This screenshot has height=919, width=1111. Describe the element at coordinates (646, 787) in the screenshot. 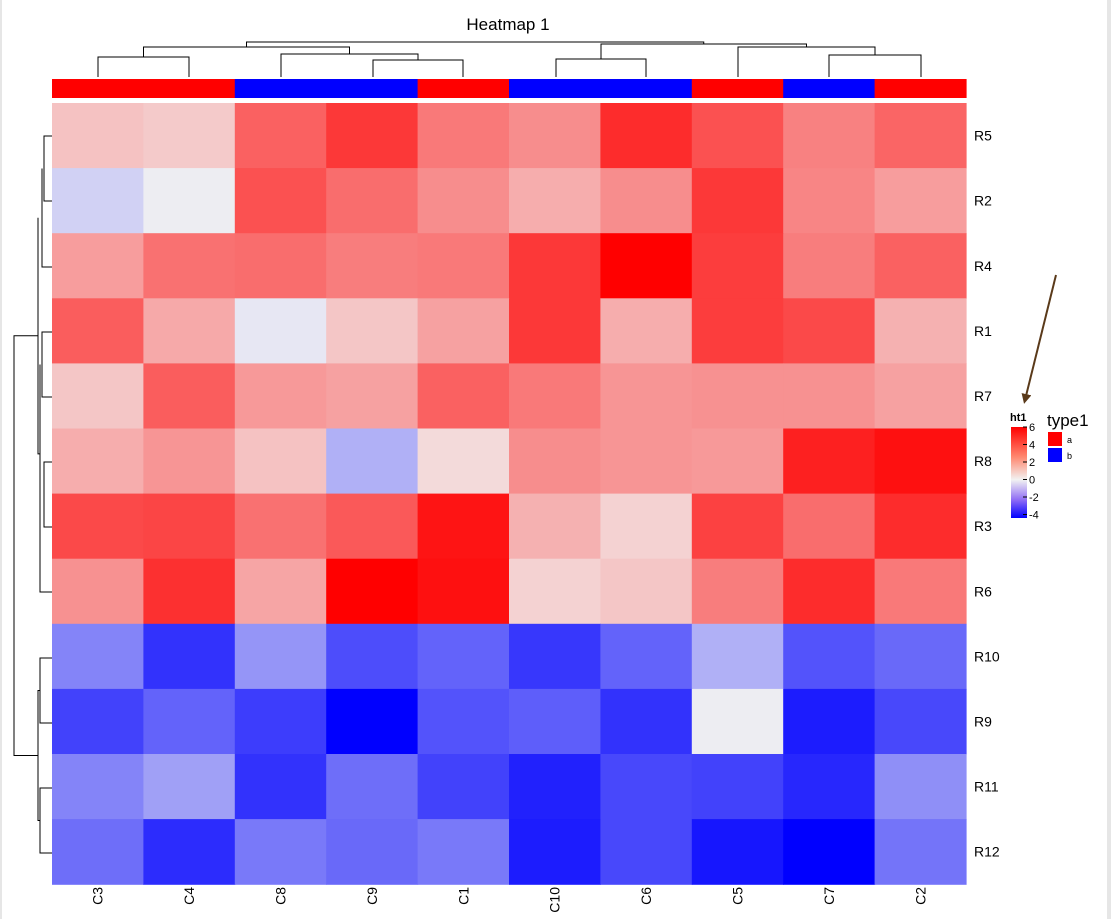

I see `heatmap-cell-R11-C6` at that location.